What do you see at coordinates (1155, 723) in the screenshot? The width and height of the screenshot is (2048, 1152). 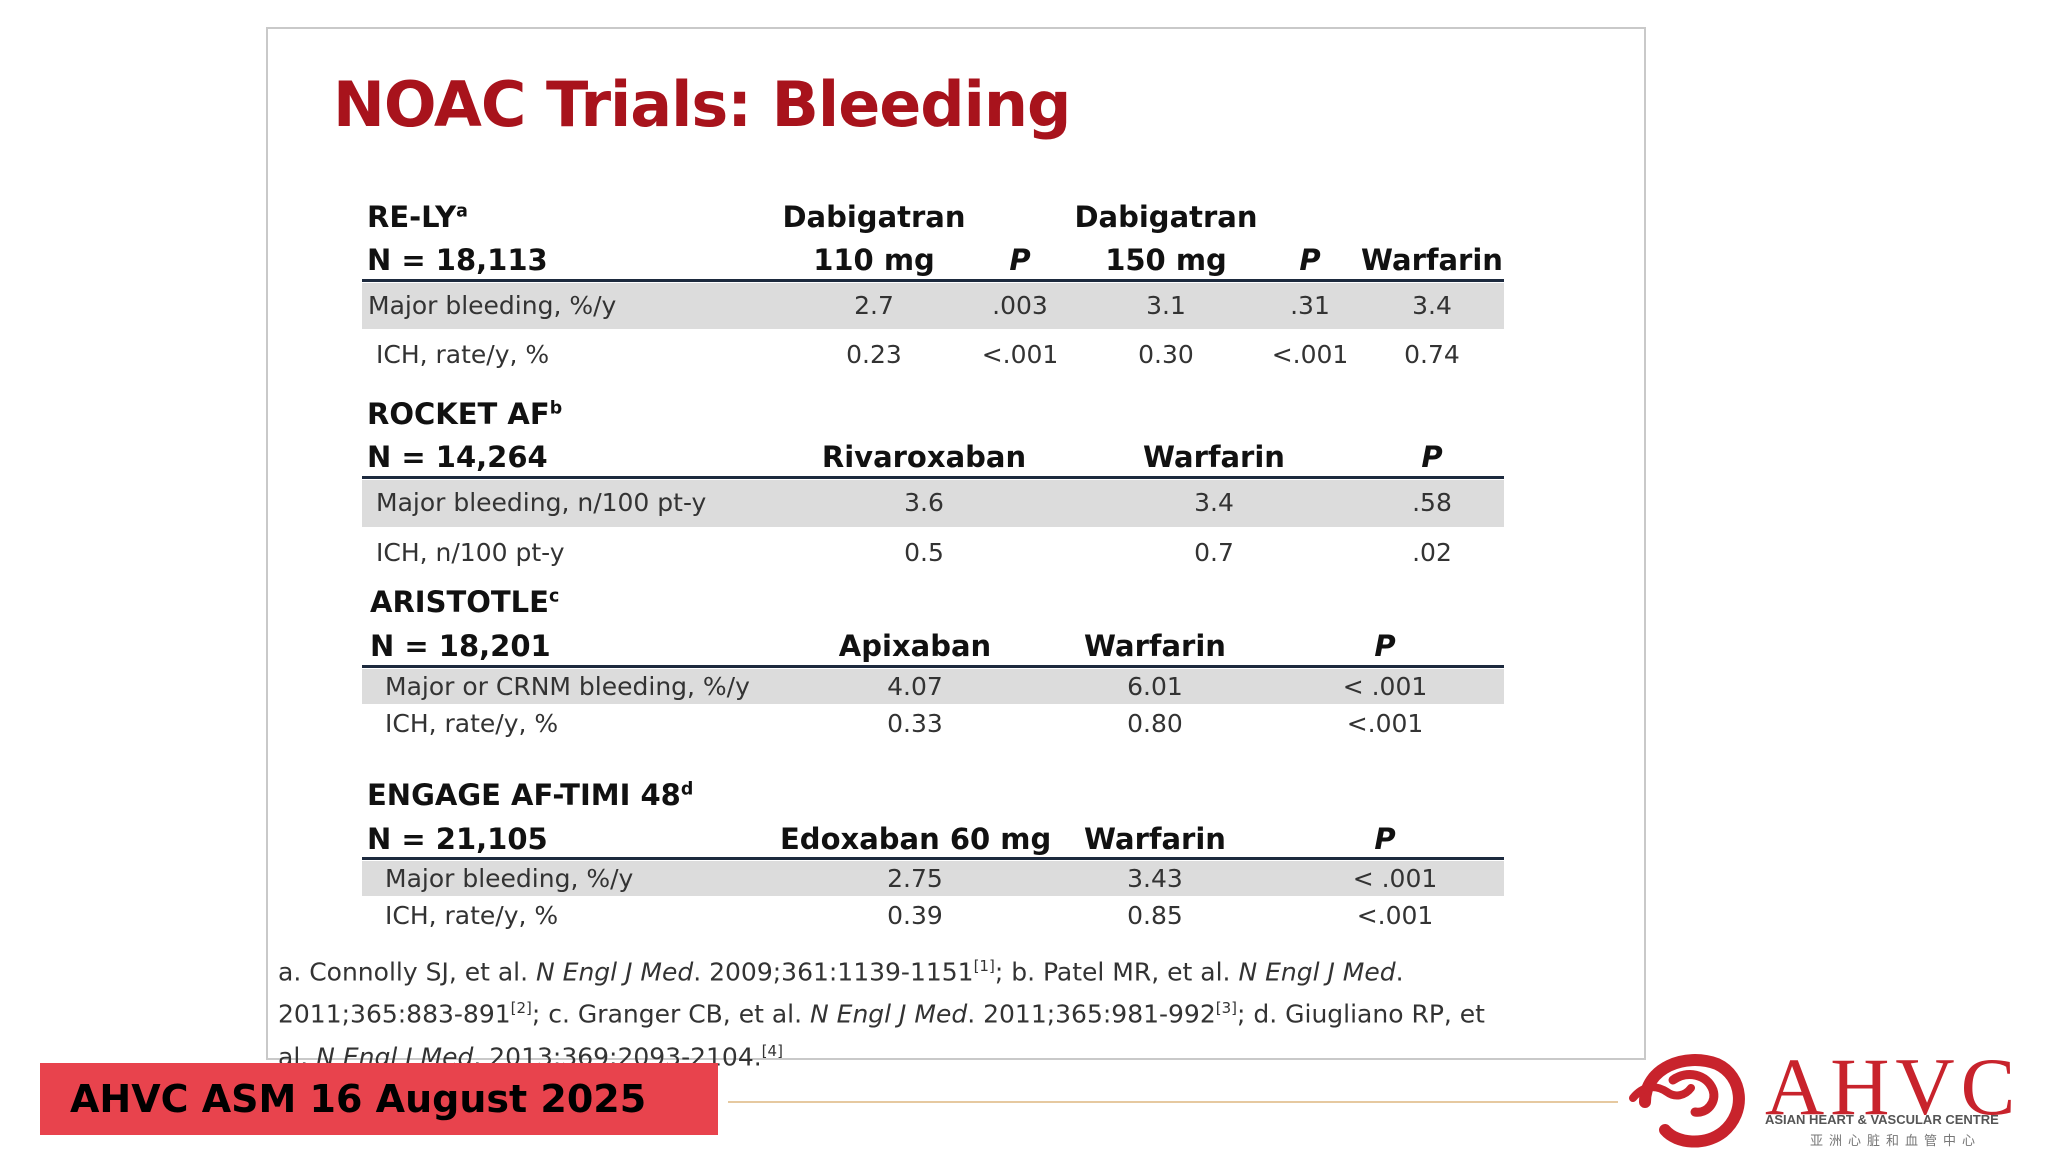 I see `table-cell: 0.80` at bounding box center [1155, 723].